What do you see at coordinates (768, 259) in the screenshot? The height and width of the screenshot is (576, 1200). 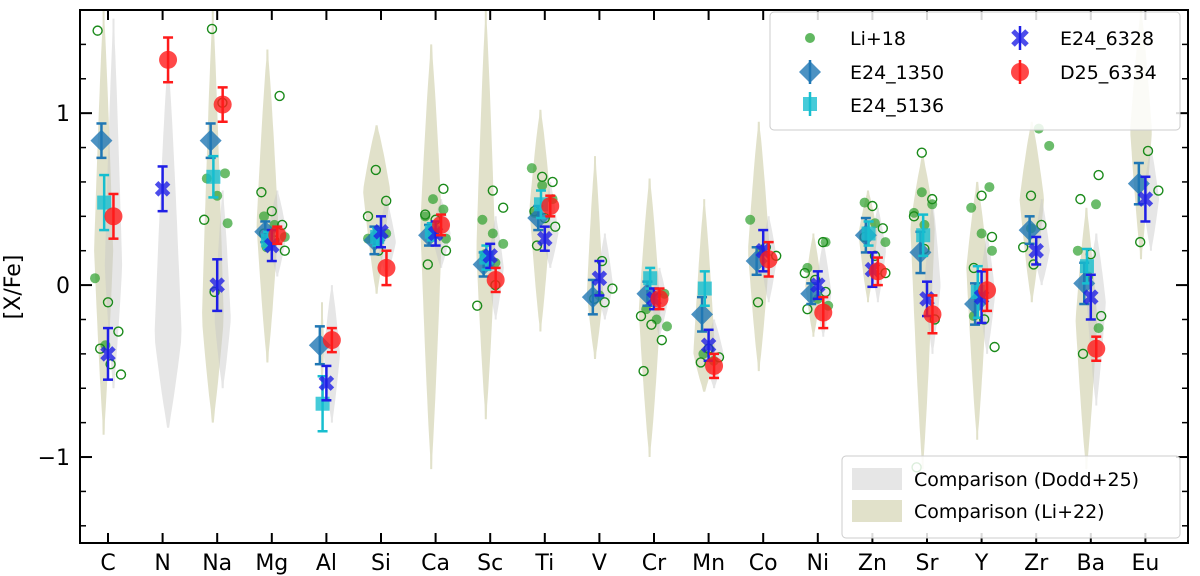 I see `d25-6334-point-co` at bounding box center [768, 259].